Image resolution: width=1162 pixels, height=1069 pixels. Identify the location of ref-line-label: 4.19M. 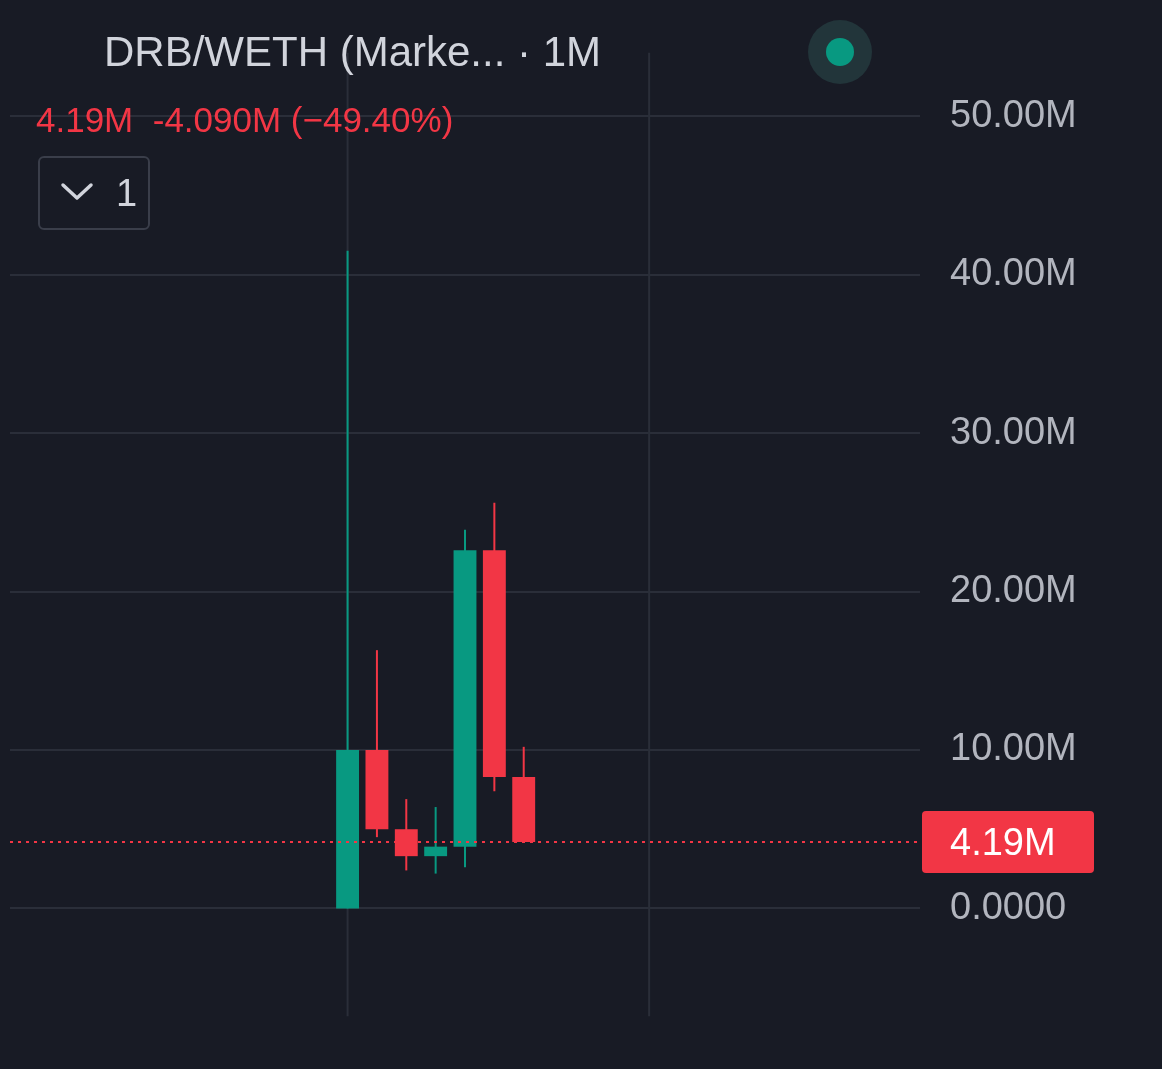
(1003, 841).